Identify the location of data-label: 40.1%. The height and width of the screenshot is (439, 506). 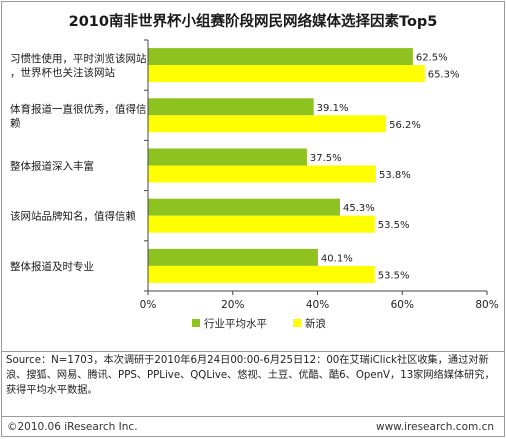
(337, 258).